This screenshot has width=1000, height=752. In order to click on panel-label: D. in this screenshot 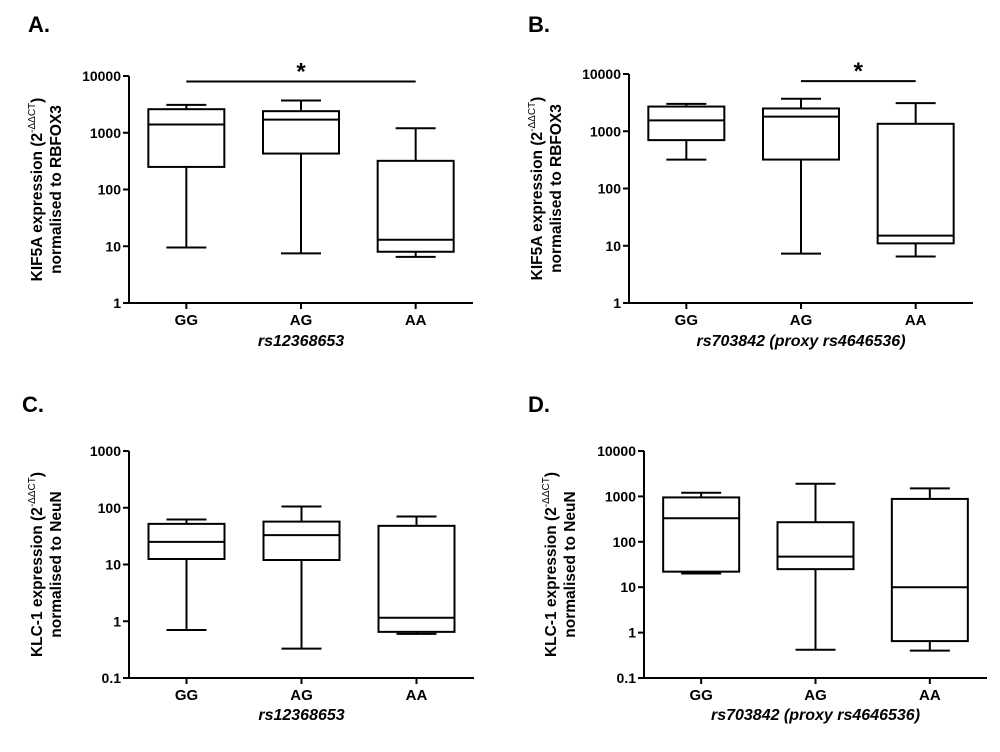, I will do `click(539, 404)`.